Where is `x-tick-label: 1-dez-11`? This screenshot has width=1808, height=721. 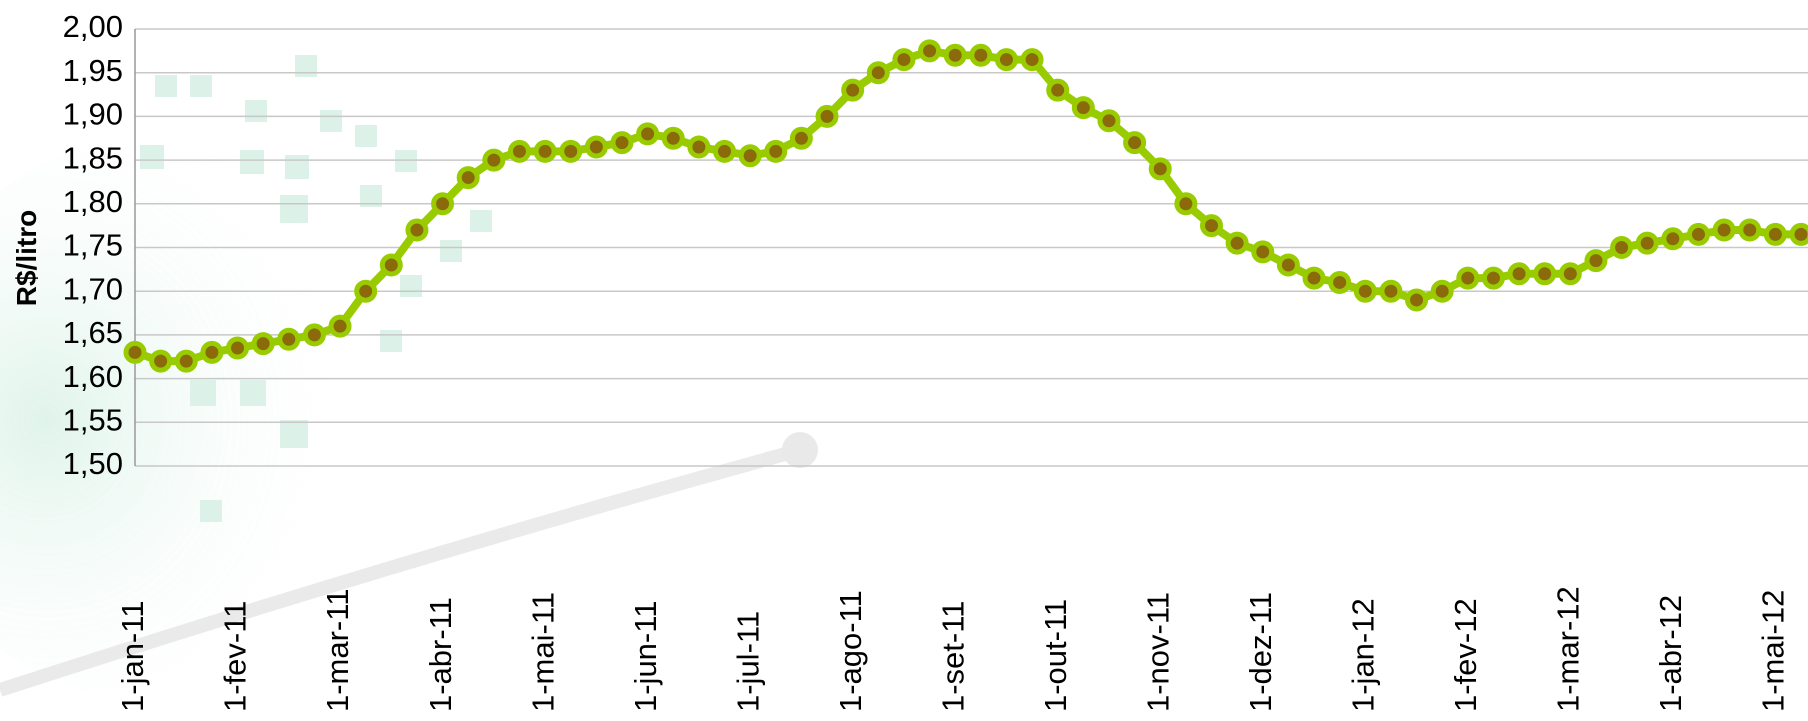 x-tick-label: 1-dez-11 is located at coordinates (1260, 652).